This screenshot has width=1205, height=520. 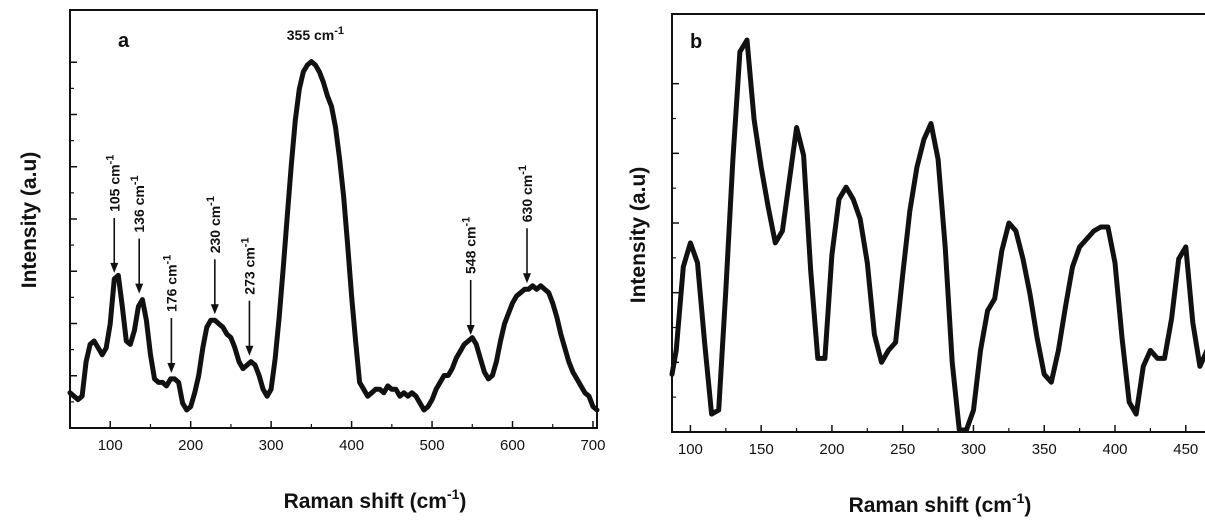 I want to click on panel-a-y-ticks, so click(x=73, y=232).